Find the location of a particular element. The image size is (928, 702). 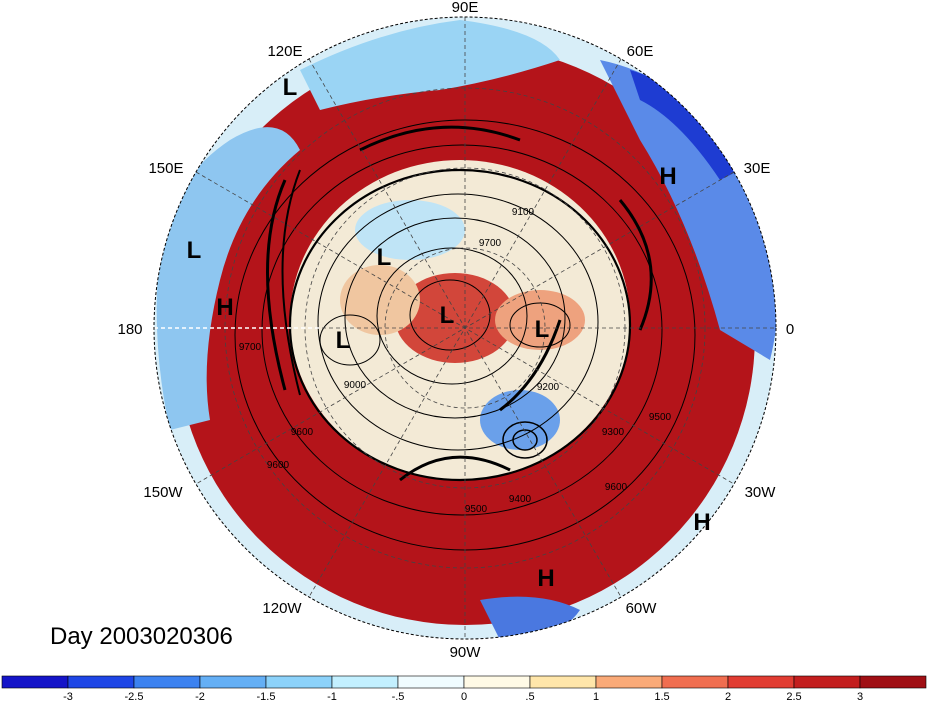

colorbar-tick-label: 0 is located at coordinates (464, 696).